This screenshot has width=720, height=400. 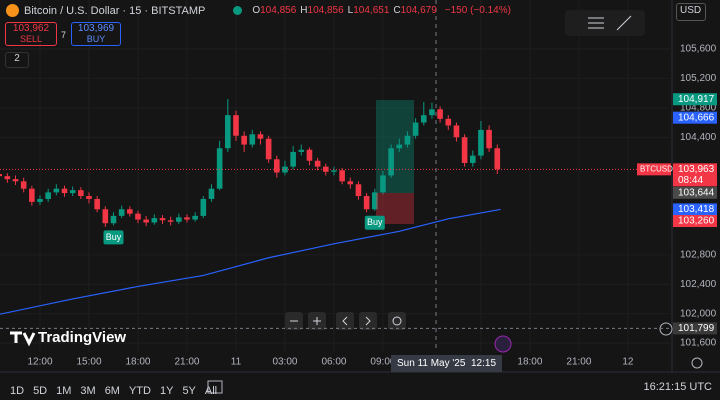 What do you see at coordinates (238, 10) in the screenshot?
I see `status-dot` at bounding box center [238, 10].